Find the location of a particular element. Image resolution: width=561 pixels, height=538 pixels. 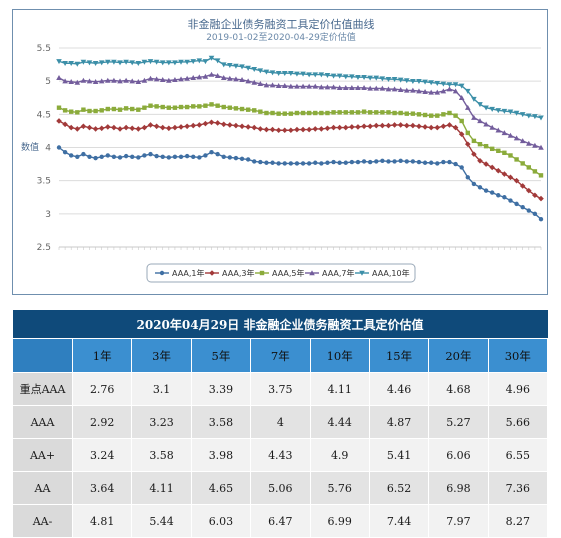

legend: AAA,1年 AAA,3年 AAA,5年 AAA,7年 AAA,10年 is located at coordinates (281, 273).